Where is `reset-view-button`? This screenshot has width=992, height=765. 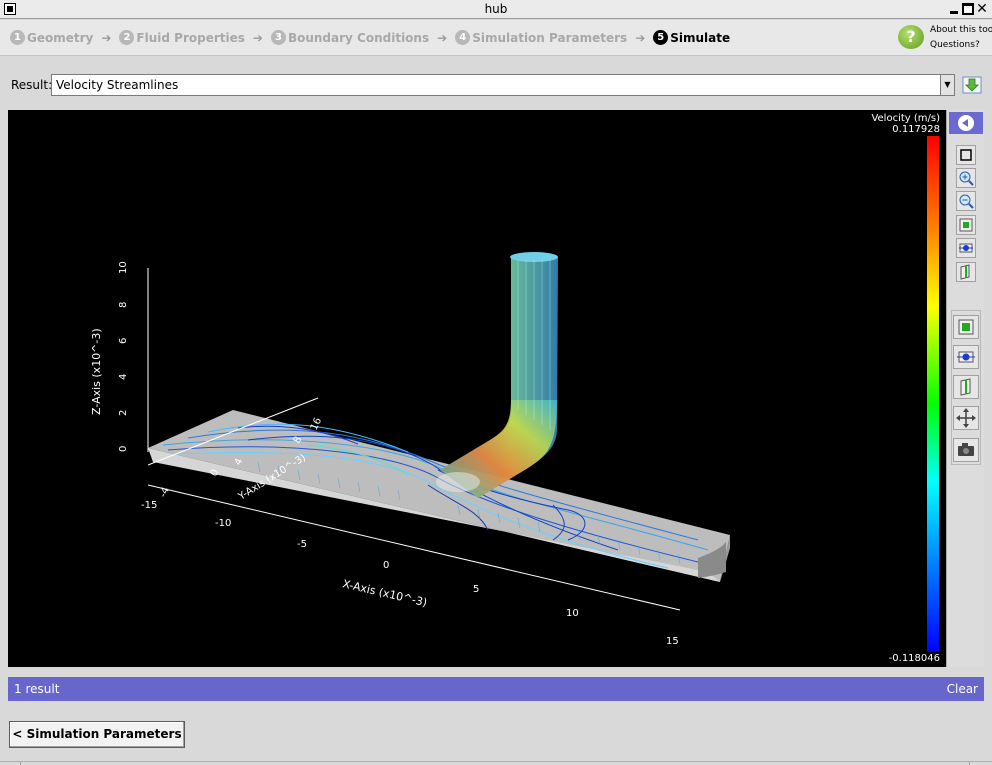
reset-view-button is located at coordinates (966, 155).